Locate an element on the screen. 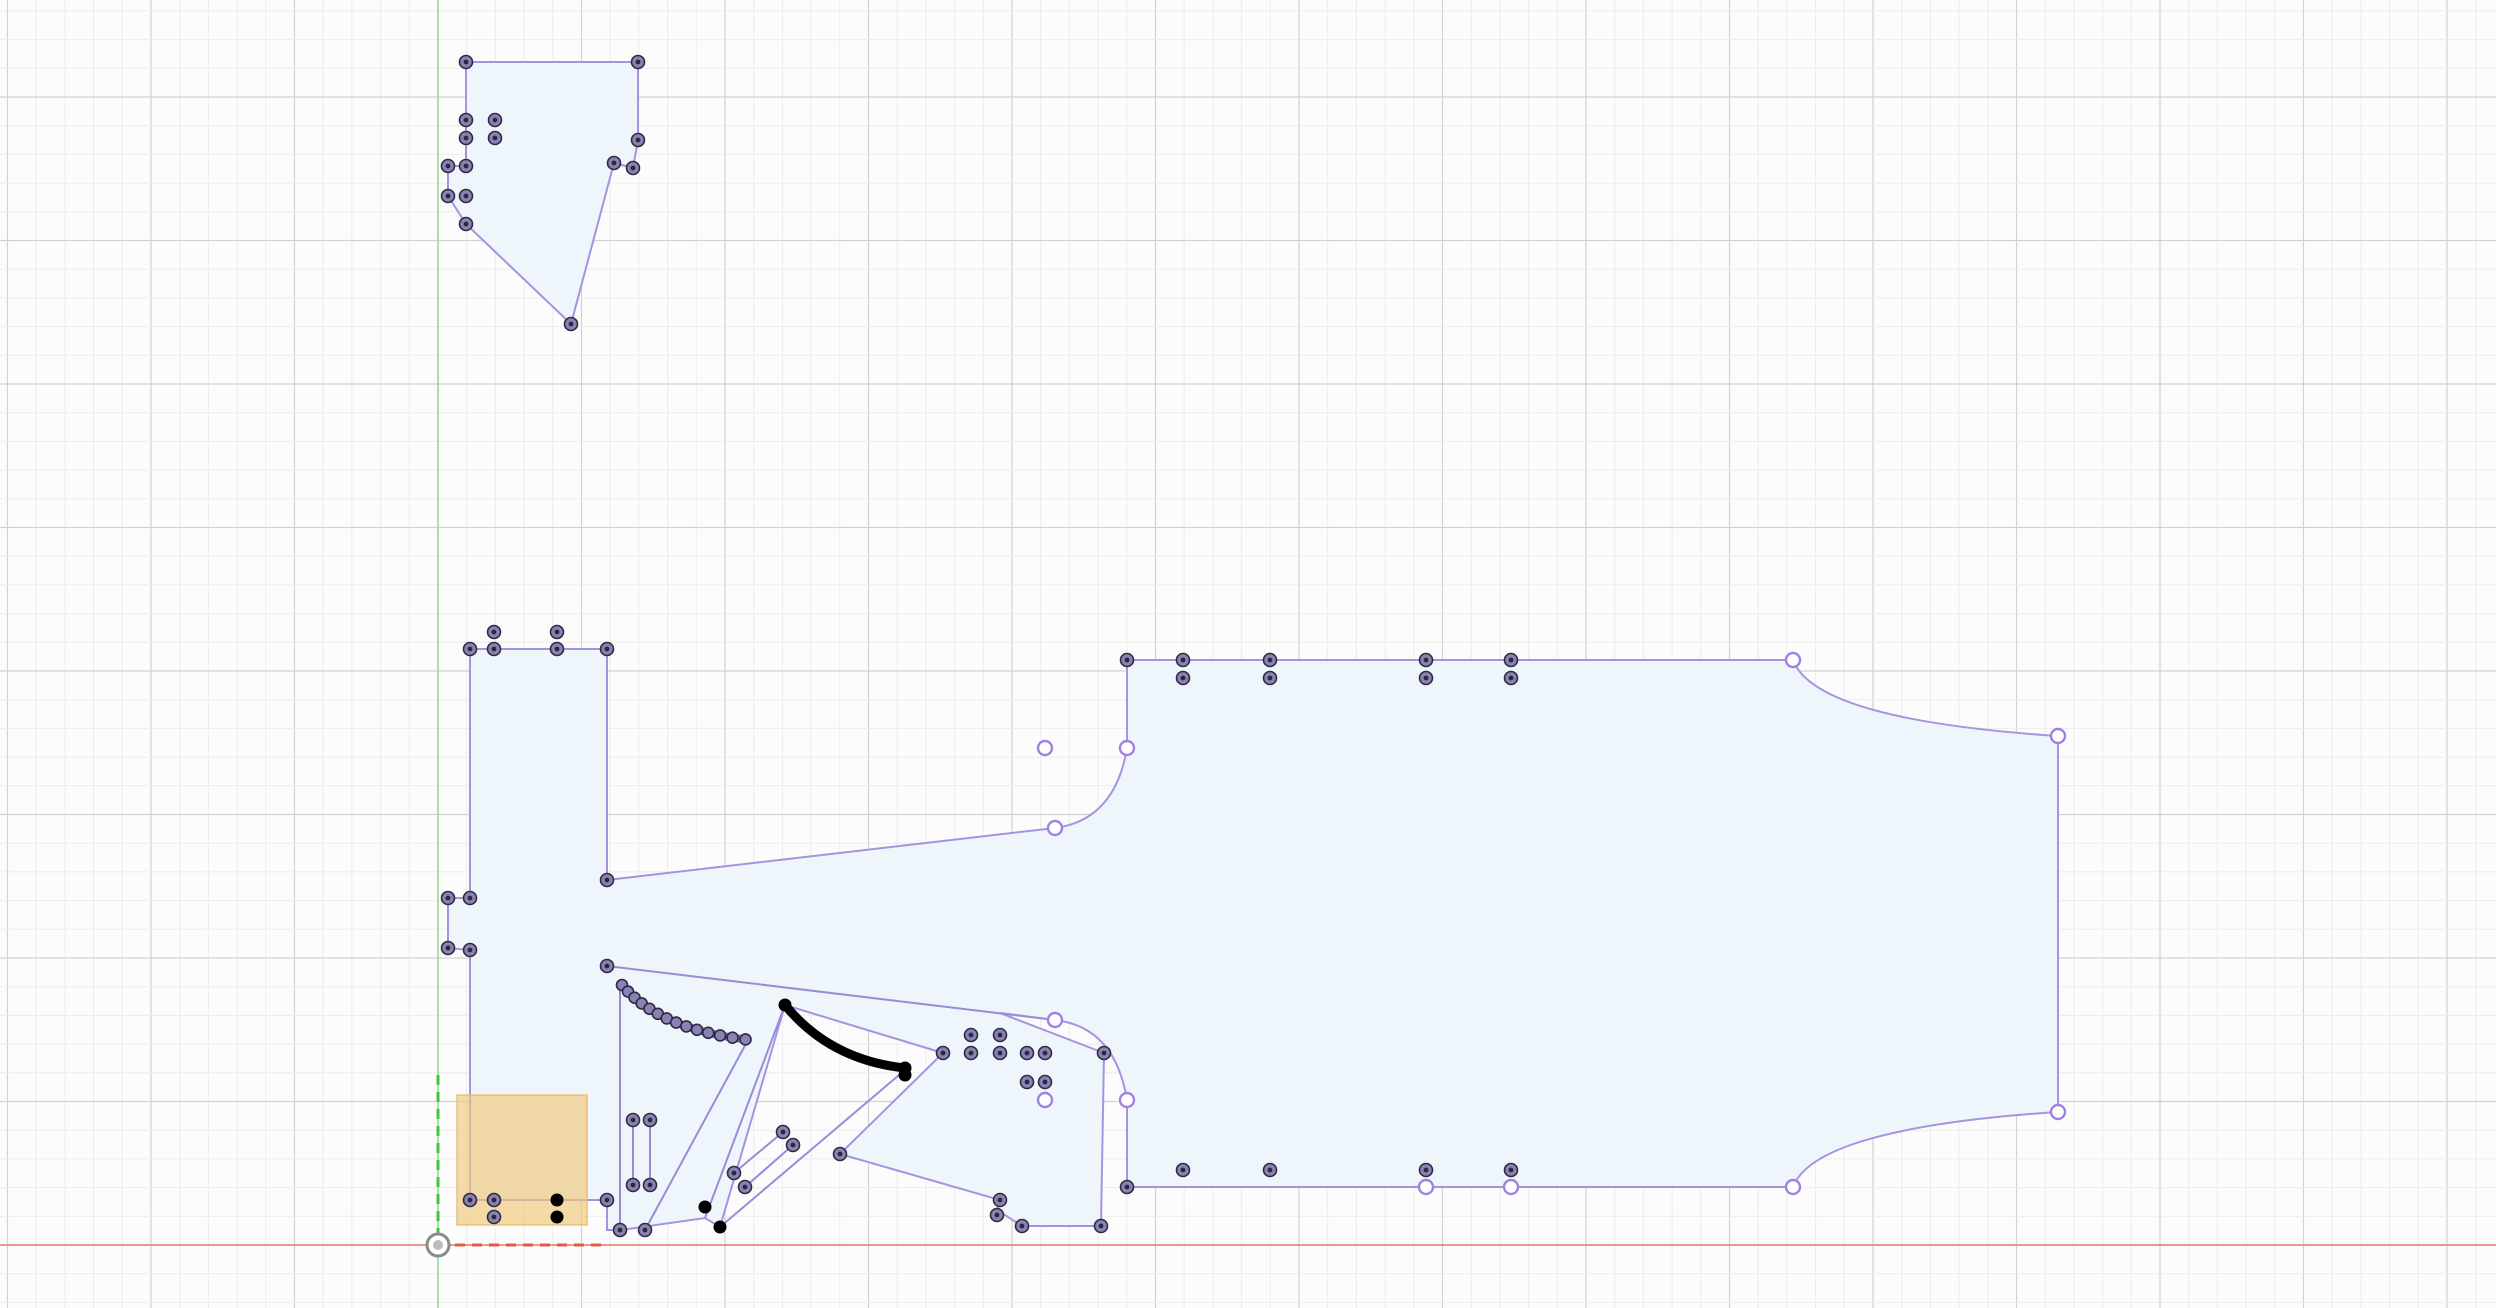  selection-box is located at coordinates (522, 1160).